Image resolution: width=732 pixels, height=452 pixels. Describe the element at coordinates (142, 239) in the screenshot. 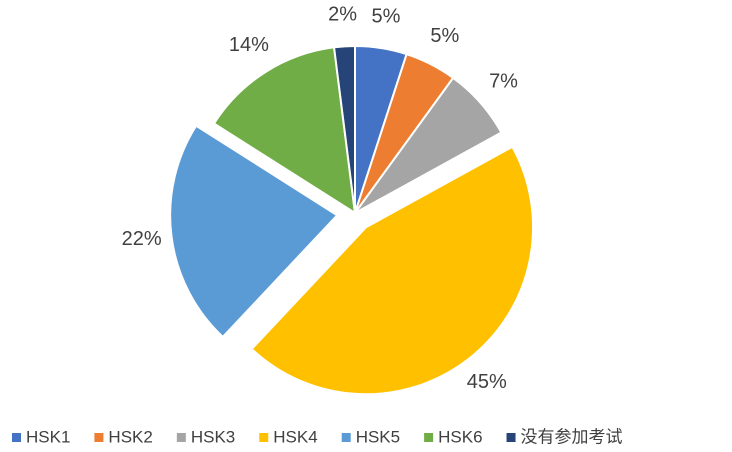

I see `data-label: 22%` at that location.